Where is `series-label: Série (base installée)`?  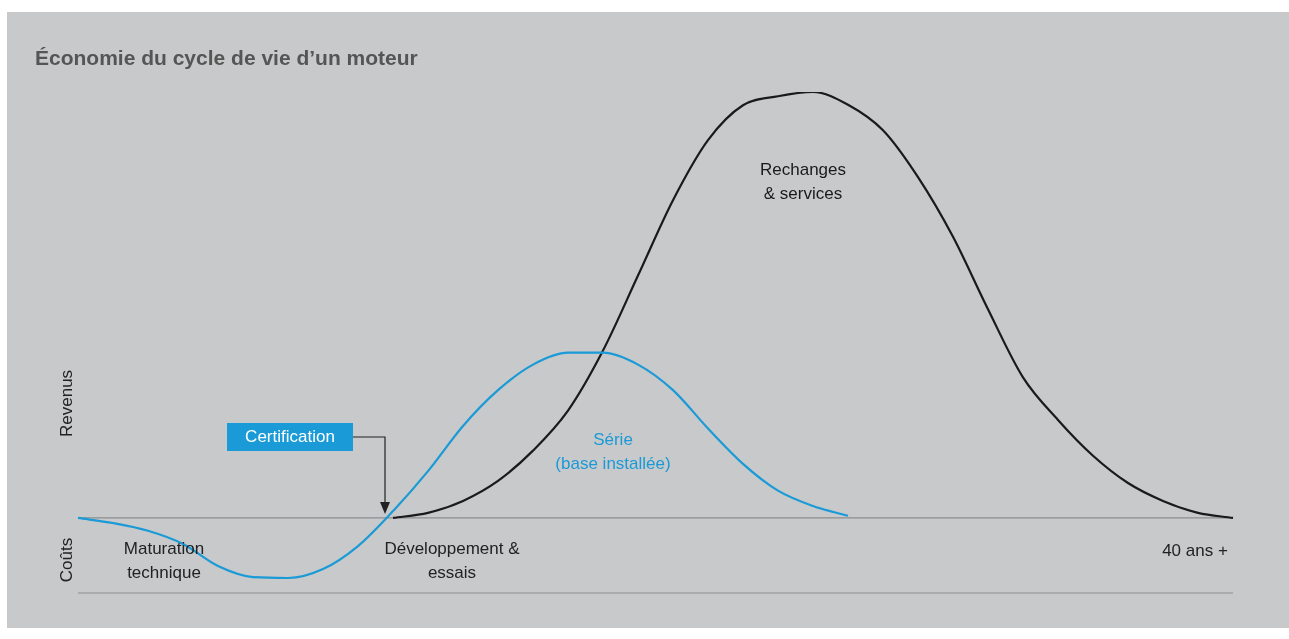 series-label: Série (base installée) is located at coordinates (613, 451).